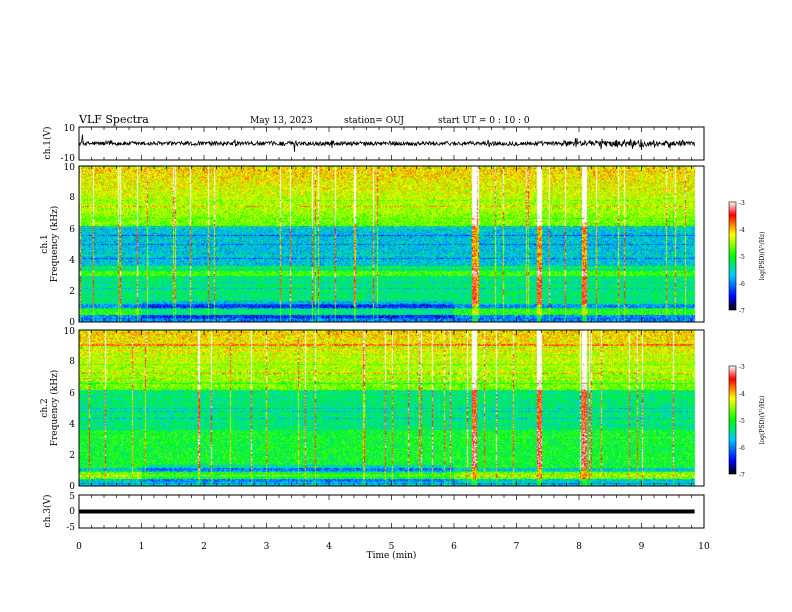  I want to click on ytick-ch1-top: 10, so click(70, 129).